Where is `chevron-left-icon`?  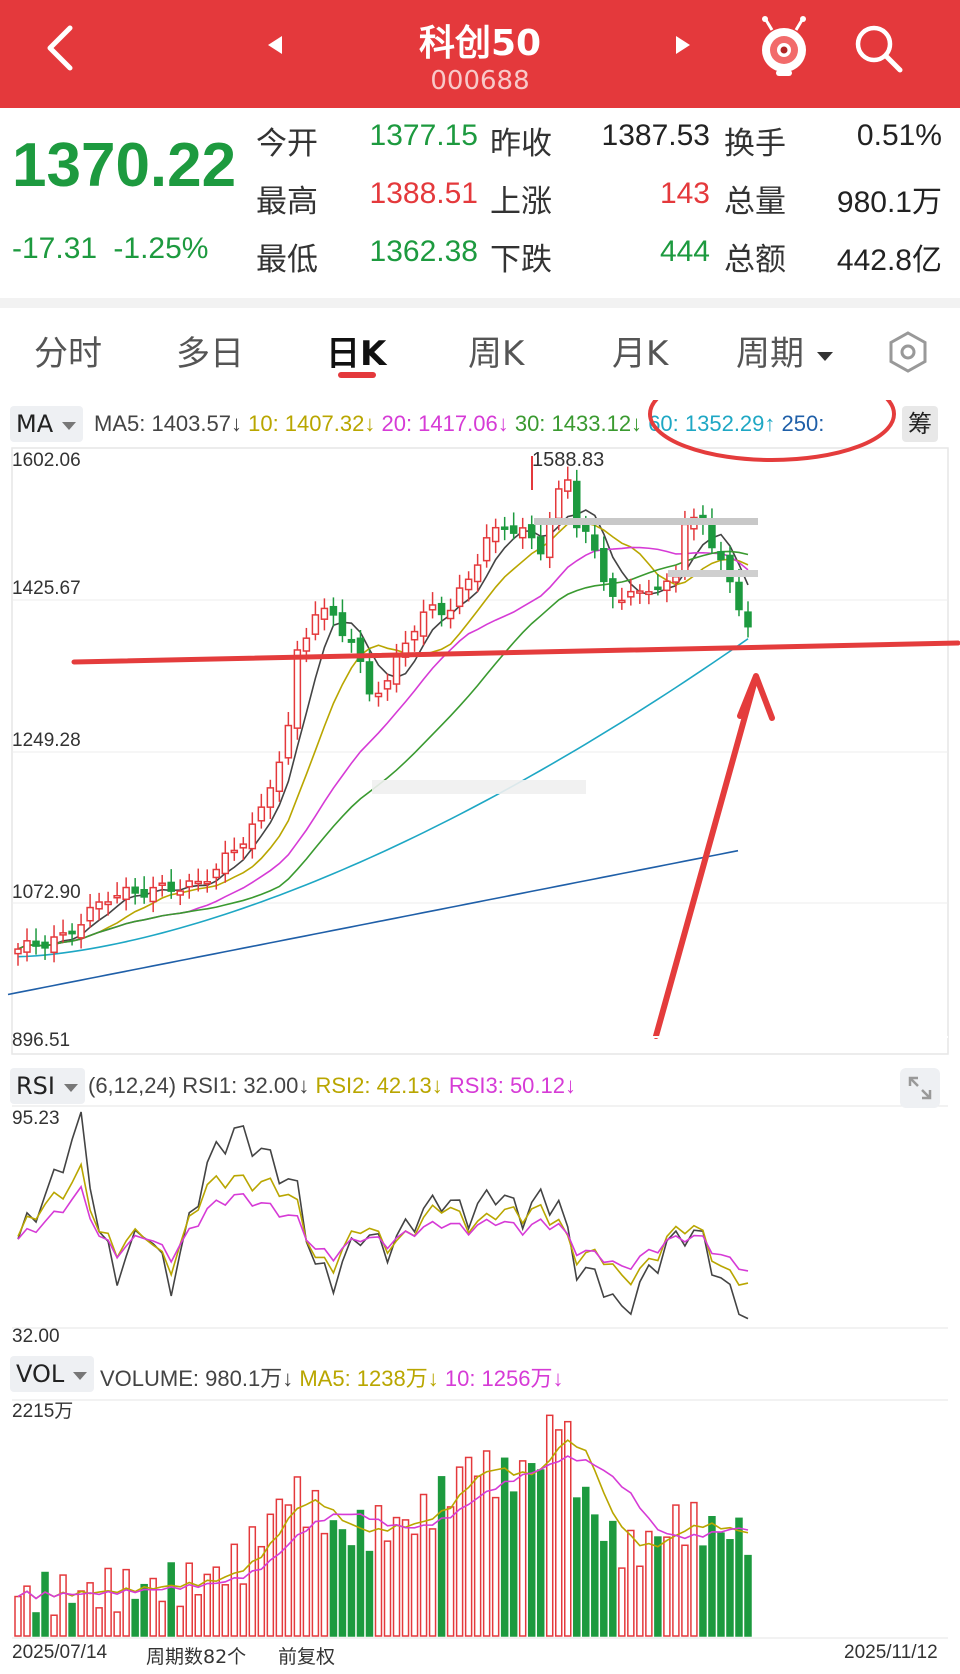 chevron-left-icon is located at coordinates (62, 48).